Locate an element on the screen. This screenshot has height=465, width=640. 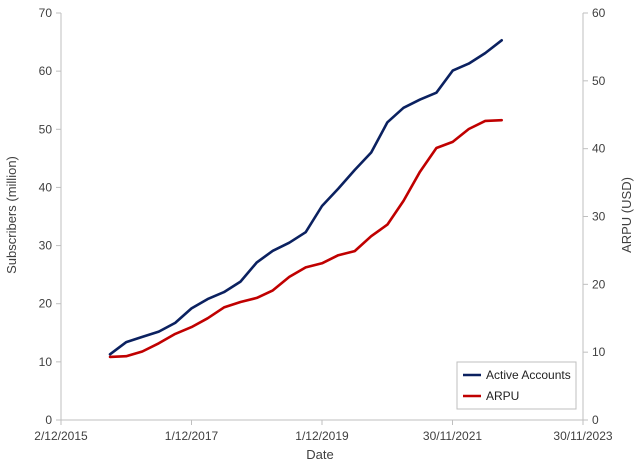
right-y-tick-label: 50 is located at coordinates (599, 81).